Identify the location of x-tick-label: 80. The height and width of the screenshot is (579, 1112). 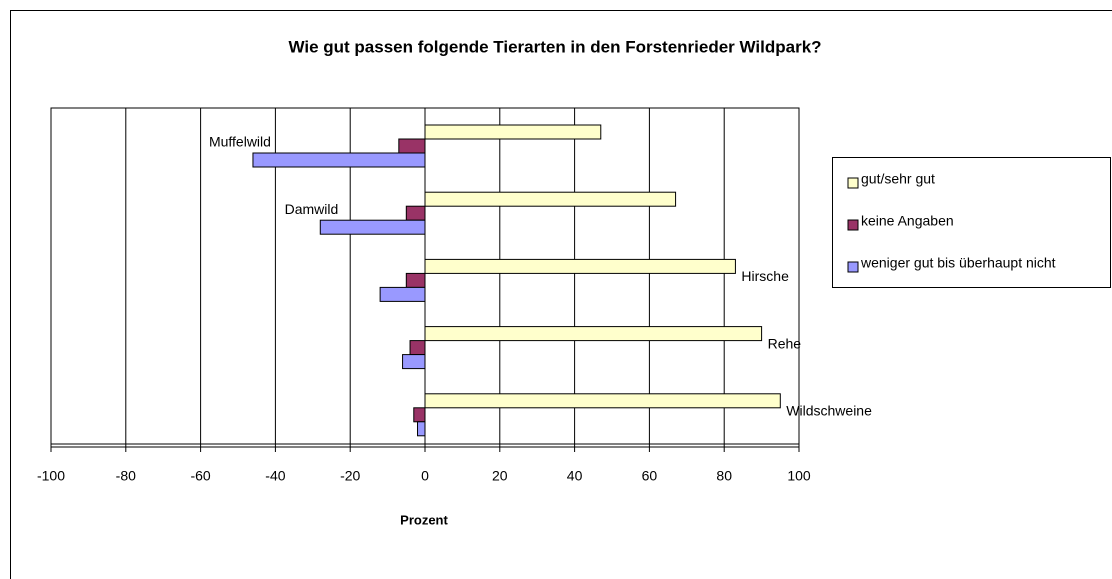
(724, 476).